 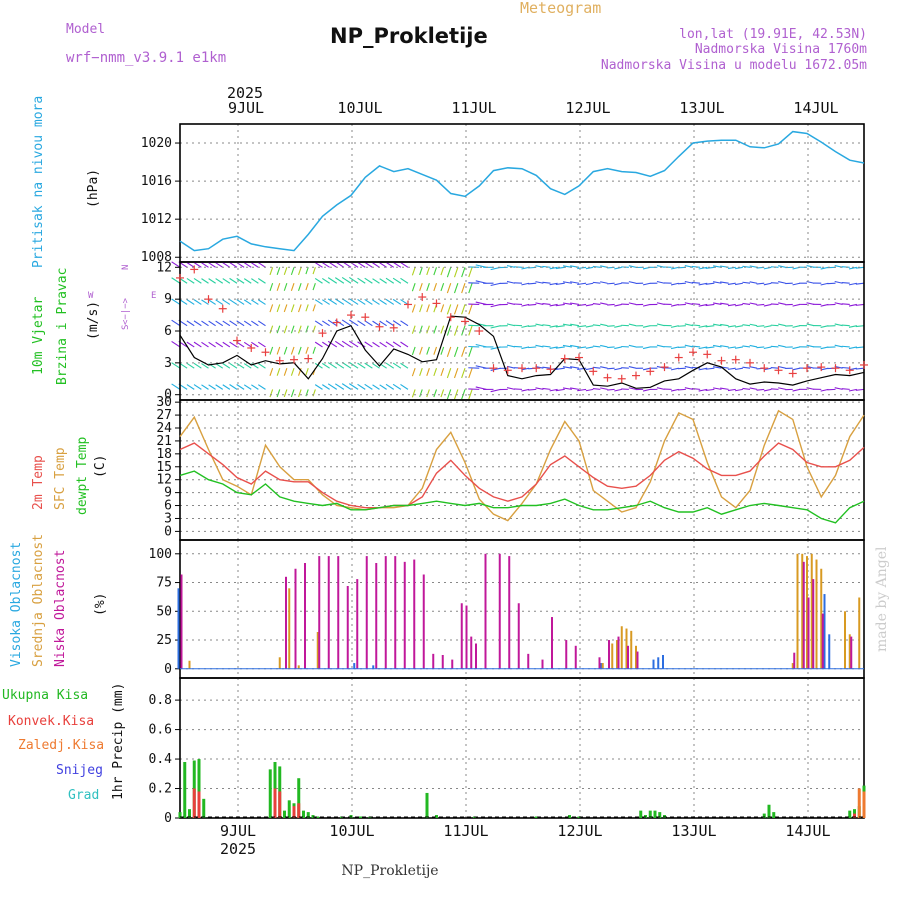 I want to click on wind-panel: 0 3 6 9 12, so click(x=512, y=331).